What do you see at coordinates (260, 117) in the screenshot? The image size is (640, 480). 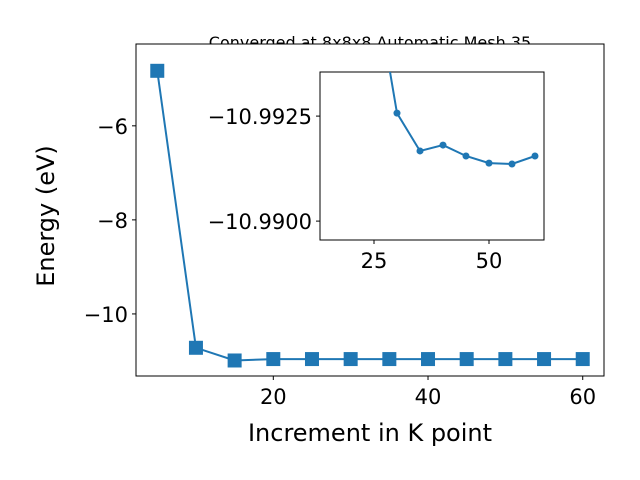 I see `y-tick-label: −10.9925` at bounding box center [260, 117].